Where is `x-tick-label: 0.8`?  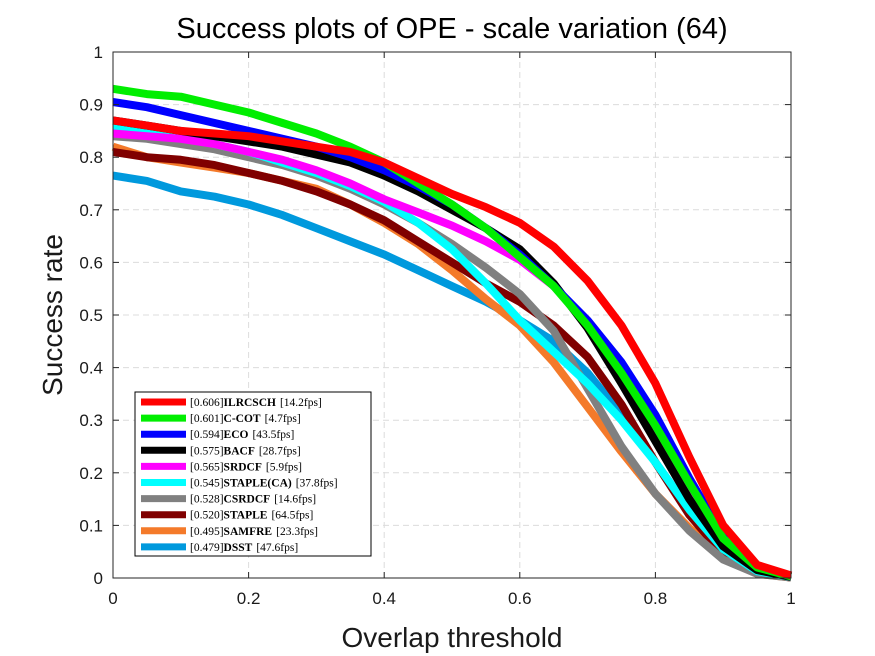
x-tick-label: 0.8 is located at coordinates (656, 598).